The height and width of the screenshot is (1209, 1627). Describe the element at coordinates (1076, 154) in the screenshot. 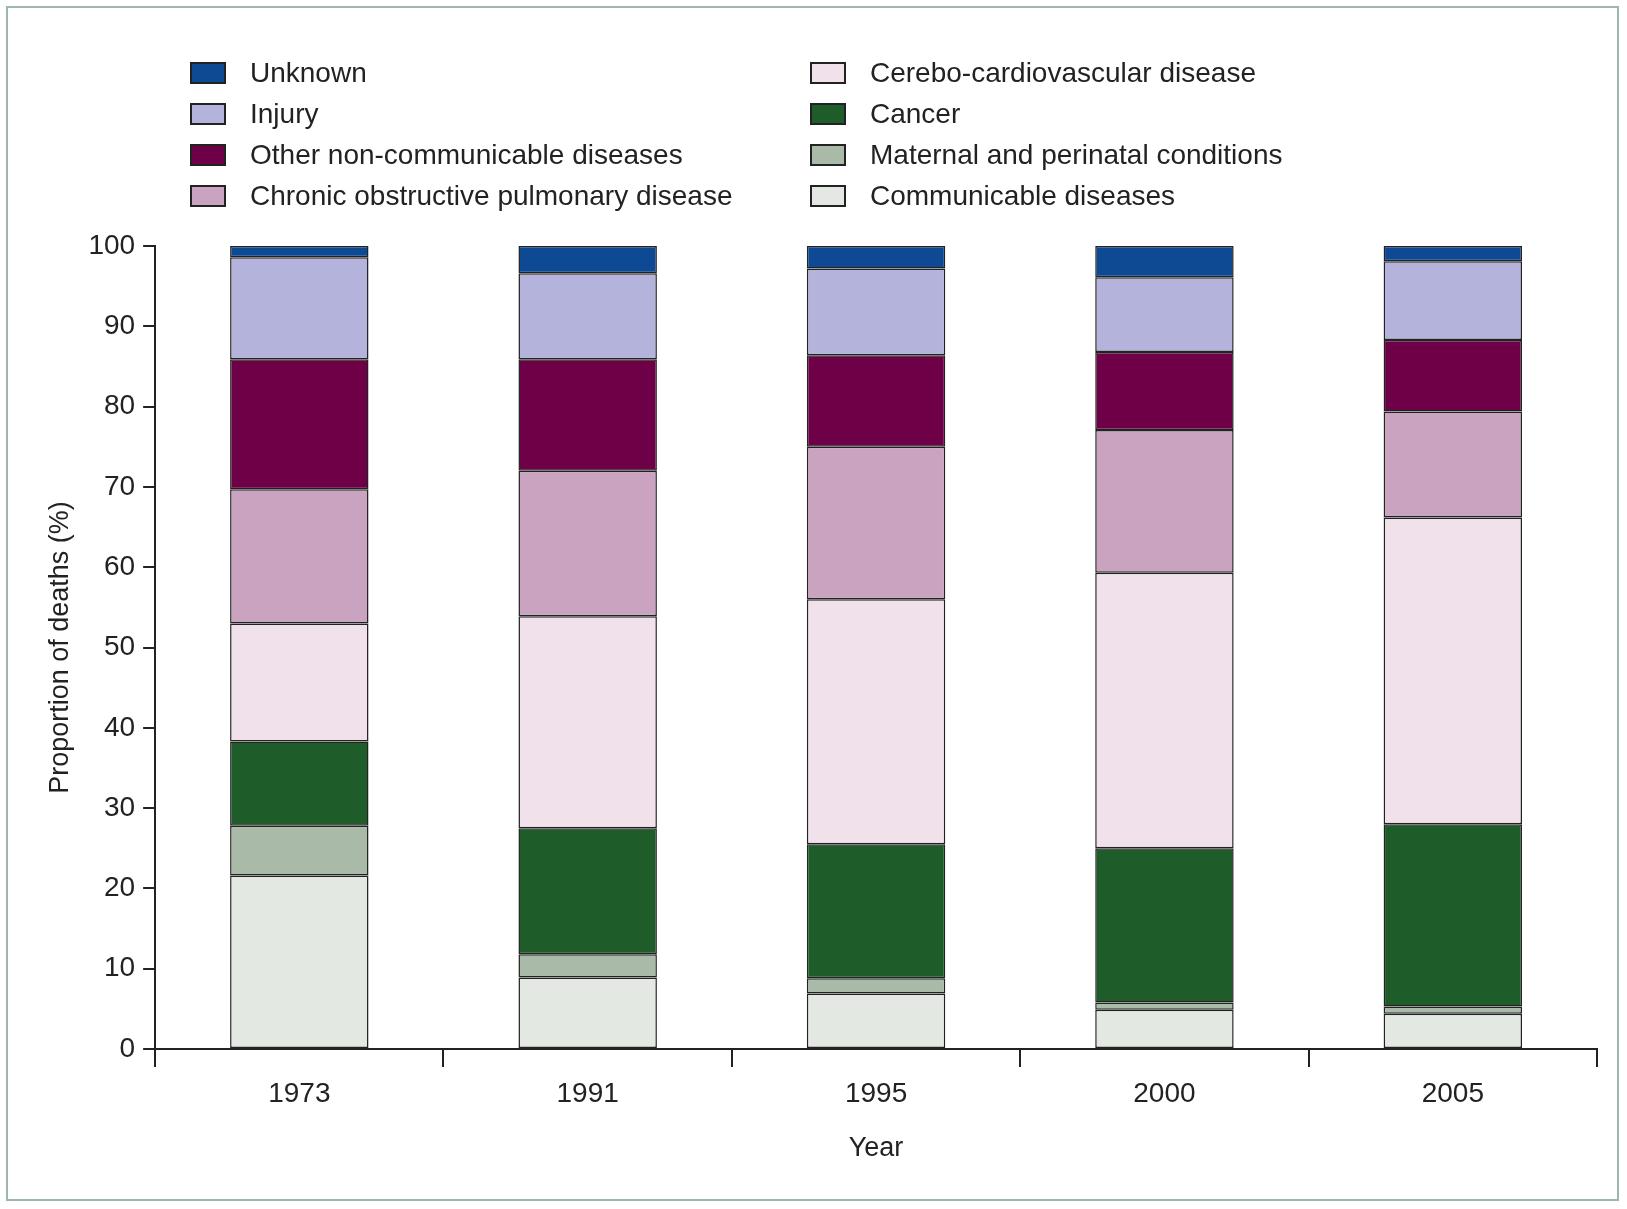

I see `legend-label: Maternal and perinatal conditions` at that location.